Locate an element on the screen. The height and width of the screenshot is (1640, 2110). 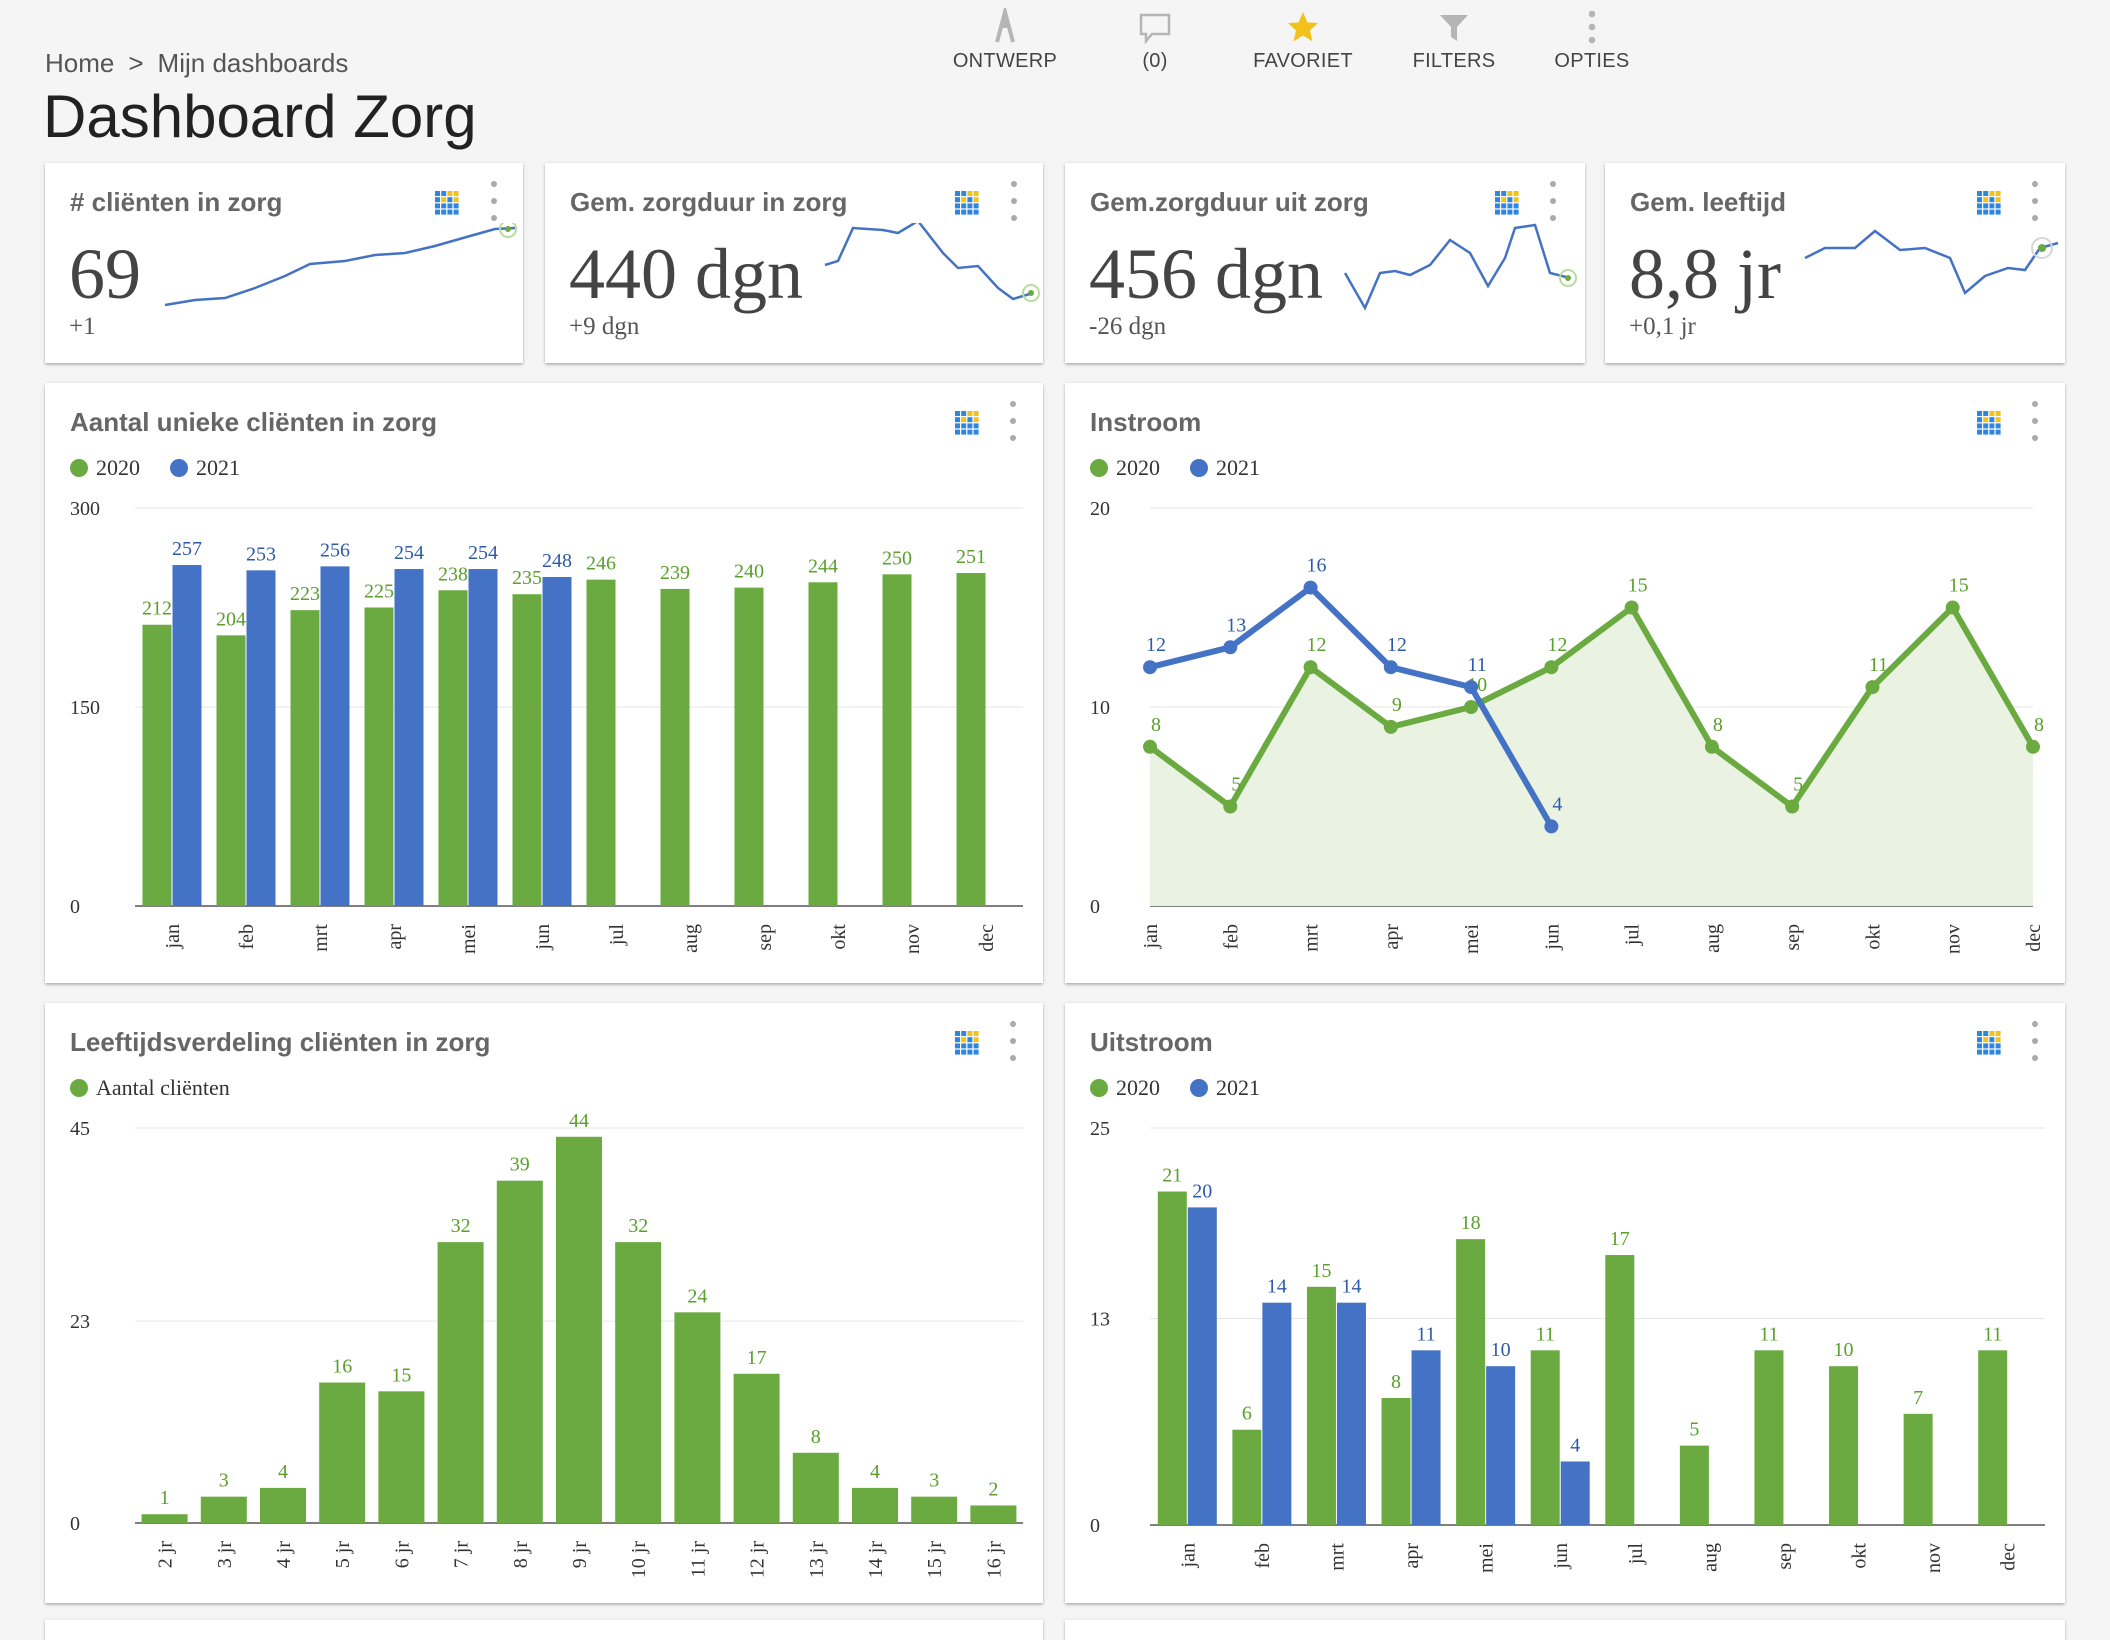
kpi-card-clienten: # cliënten in zorg 69 +1 is located at coordinates (284, 263).